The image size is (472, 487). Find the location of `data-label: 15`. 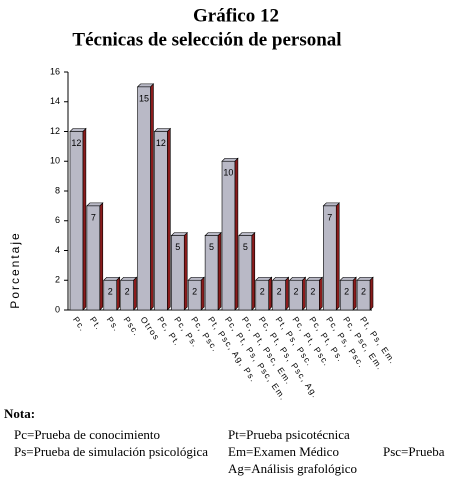

data-label: 15 is located at coordinates (144, 98).